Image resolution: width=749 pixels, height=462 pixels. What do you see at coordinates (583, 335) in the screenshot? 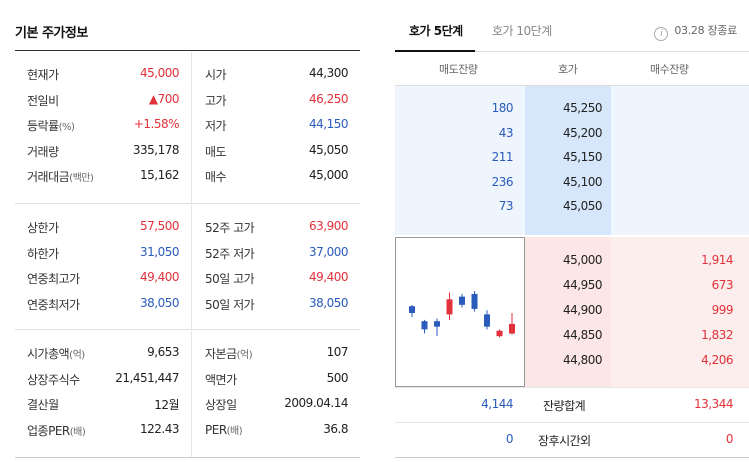
I see `bid-price: 44,850` at bounding box center [583, 335].